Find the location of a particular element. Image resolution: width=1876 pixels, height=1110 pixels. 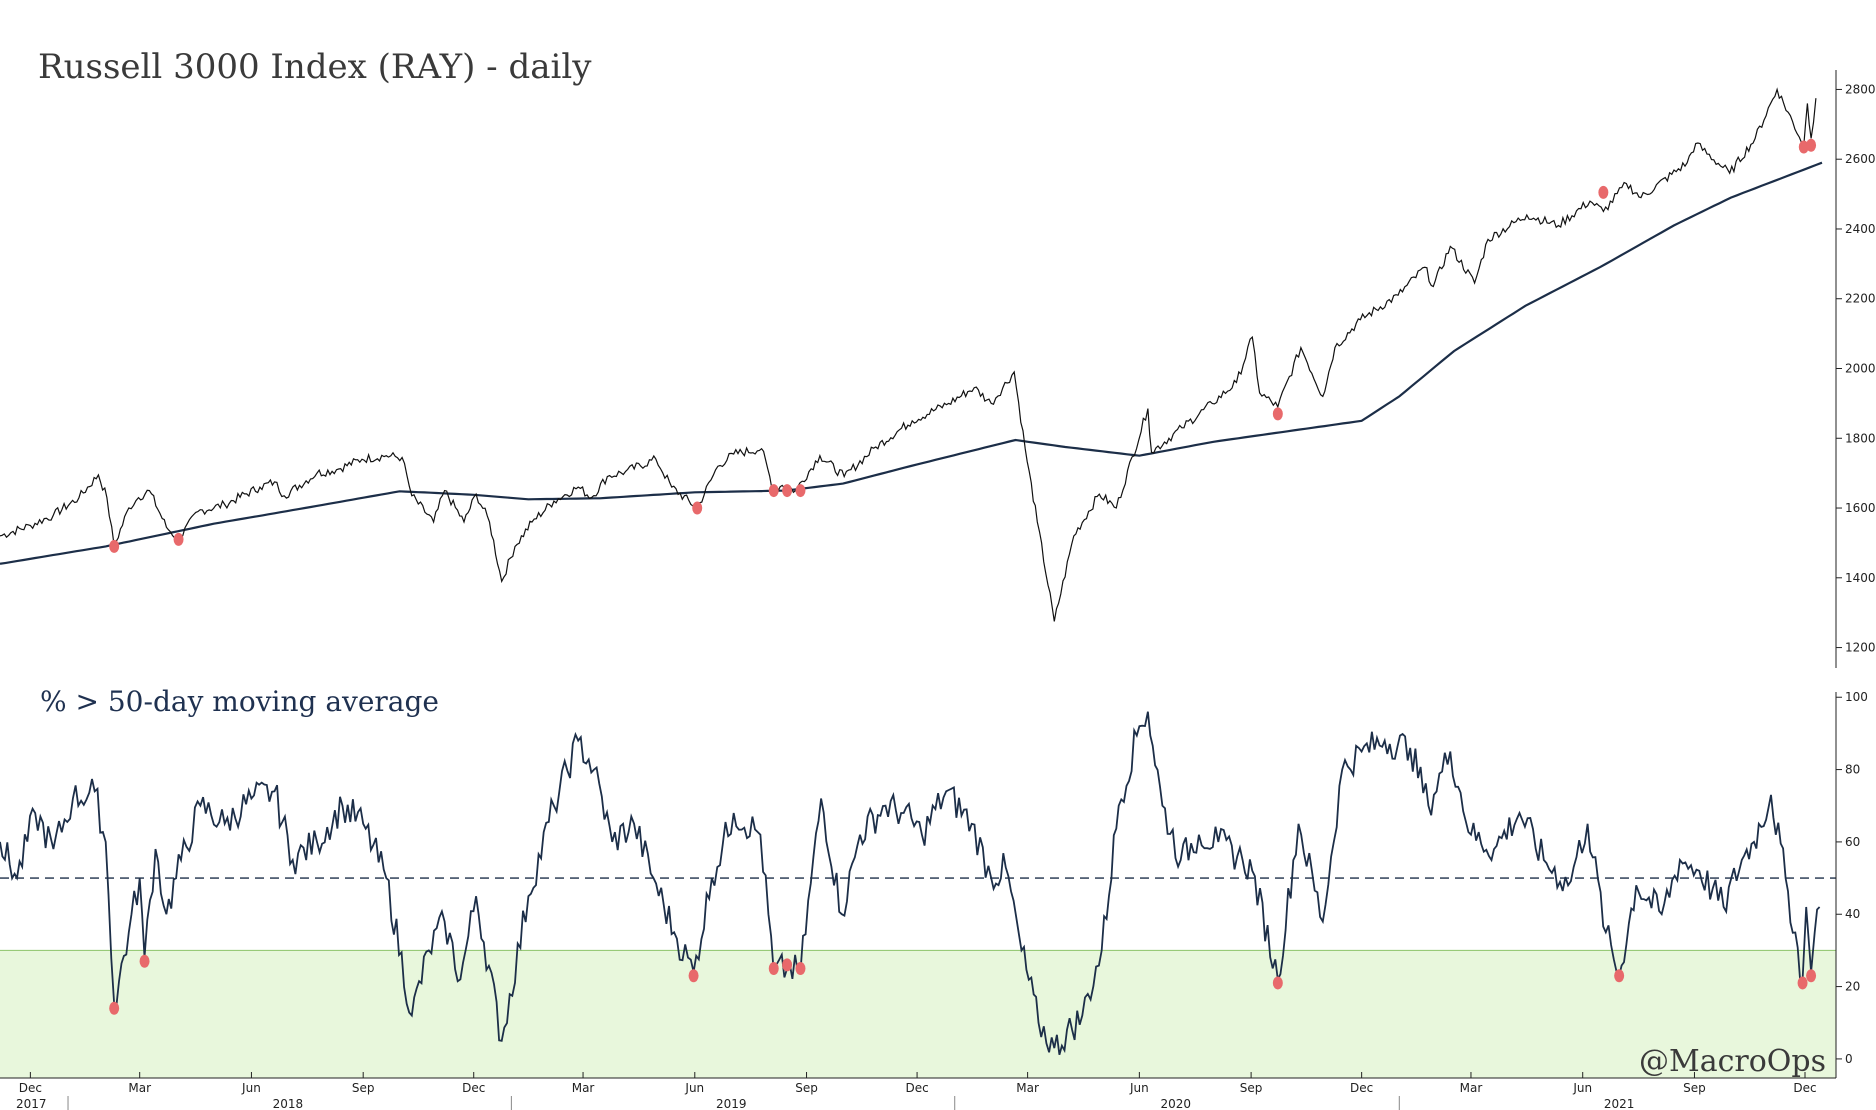

price-y-tick-label: 2200 is located at coordinates (1860, 299).